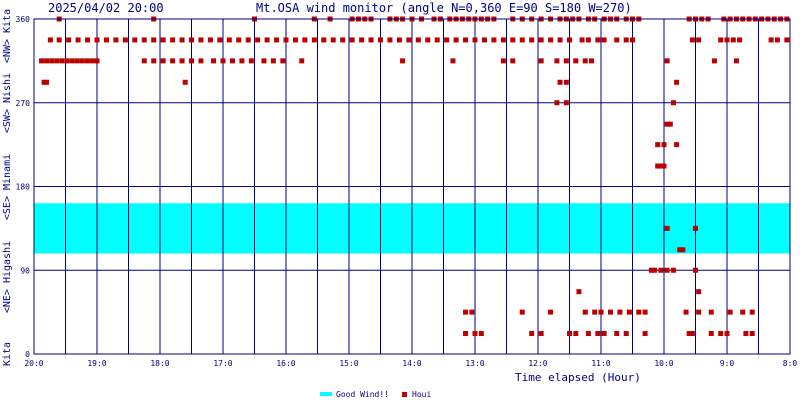 This screenshot has width=800, height=400. Describe the element at coordinates (7, 36) in the screenshot. I see `y-band-label: <NW> Kita` at that location.